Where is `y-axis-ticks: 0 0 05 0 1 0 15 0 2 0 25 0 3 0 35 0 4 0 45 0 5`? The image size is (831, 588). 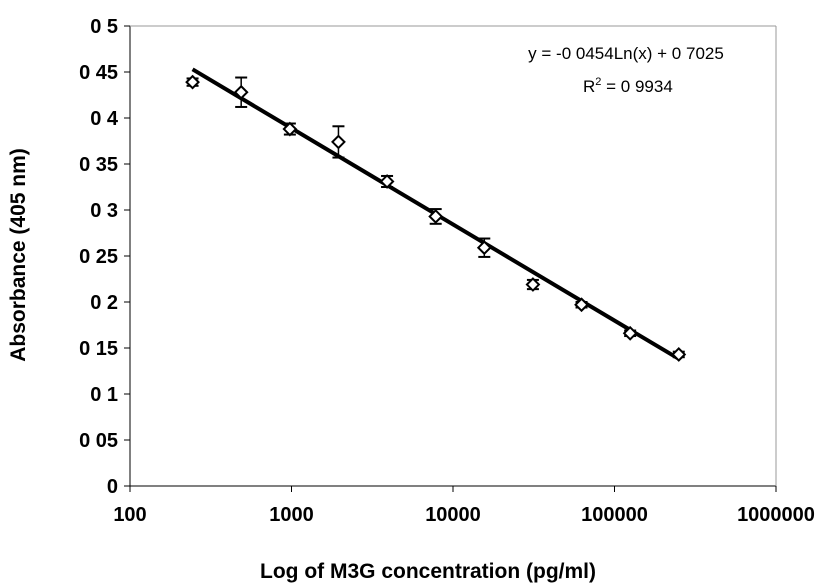 y-axis-ticks: 0 0 05 0 1 0 15 0 2 0 25 0 3 0 35 0 4 0 45 0 5 is located at coordinates (104, 257).